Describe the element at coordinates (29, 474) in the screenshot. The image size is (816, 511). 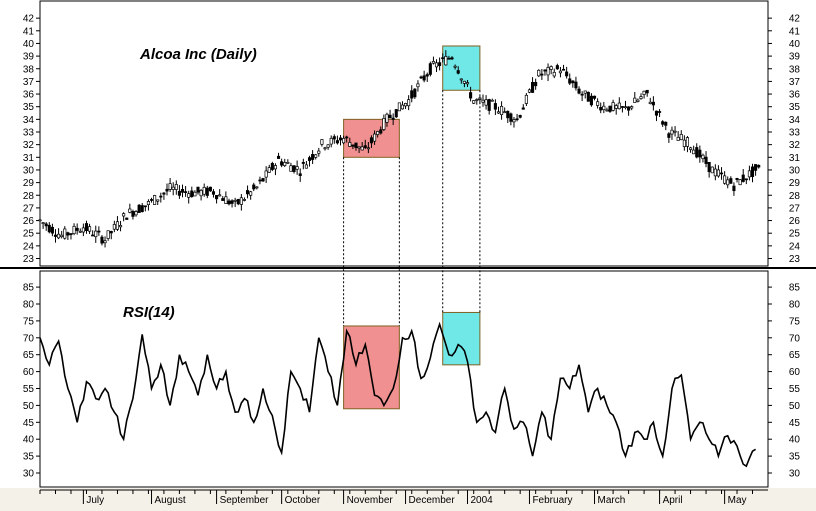
I see `rsi-left-tick-label: 30` at that location.